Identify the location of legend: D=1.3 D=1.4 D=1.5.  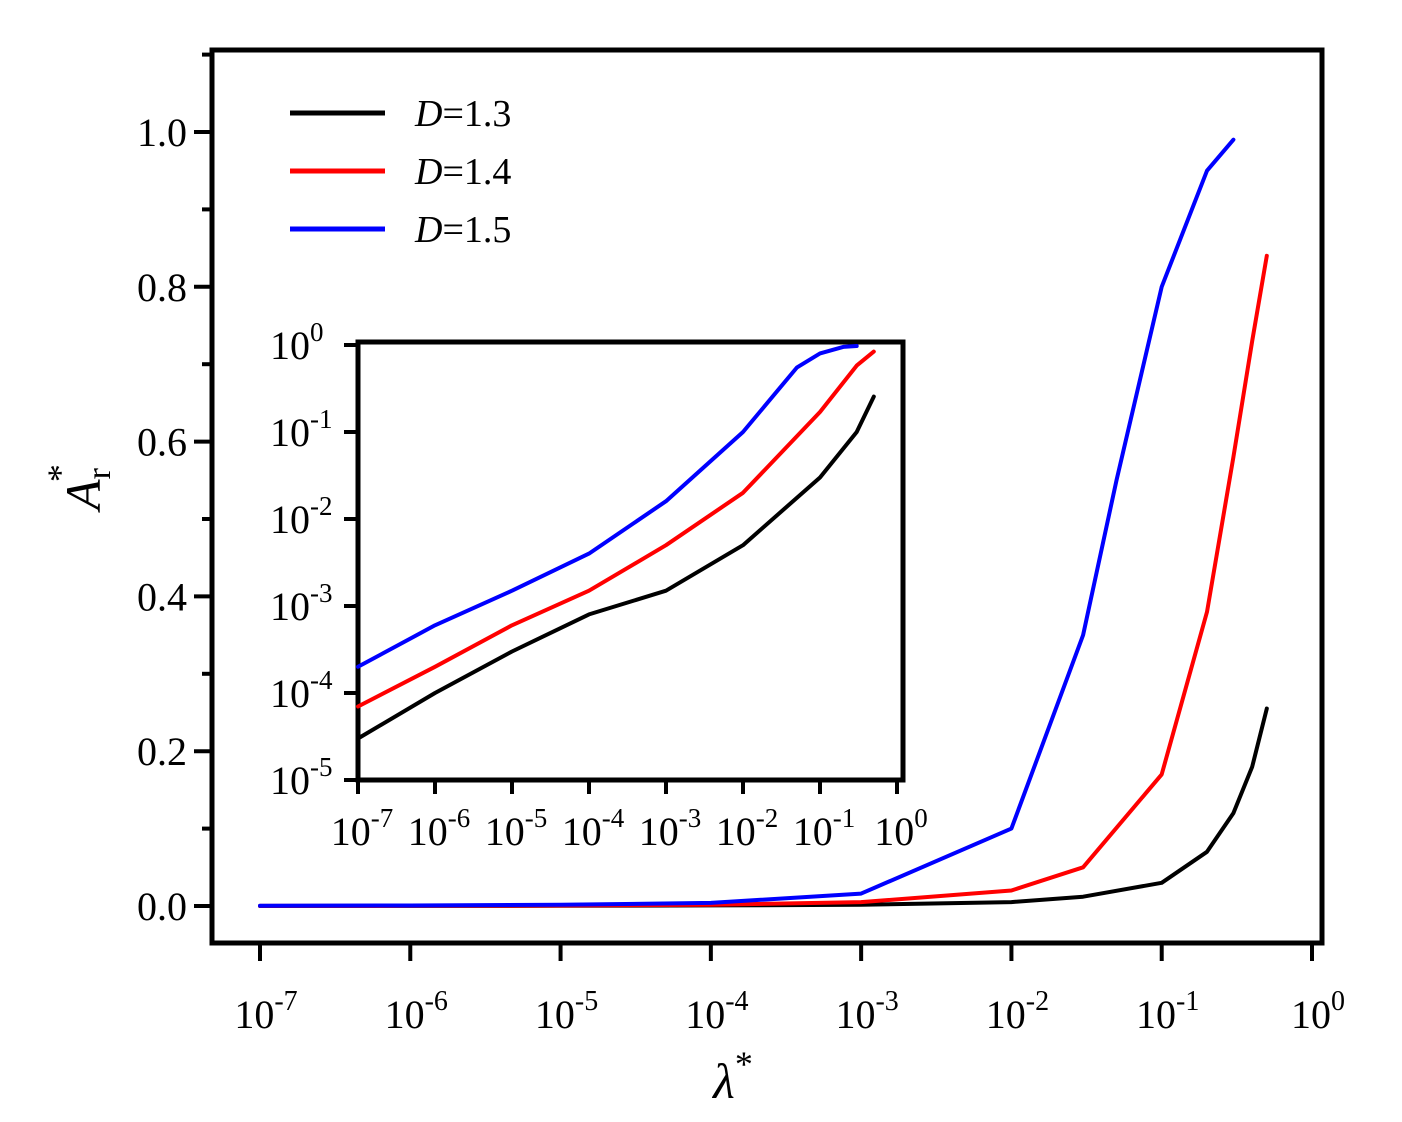
(400, 172).